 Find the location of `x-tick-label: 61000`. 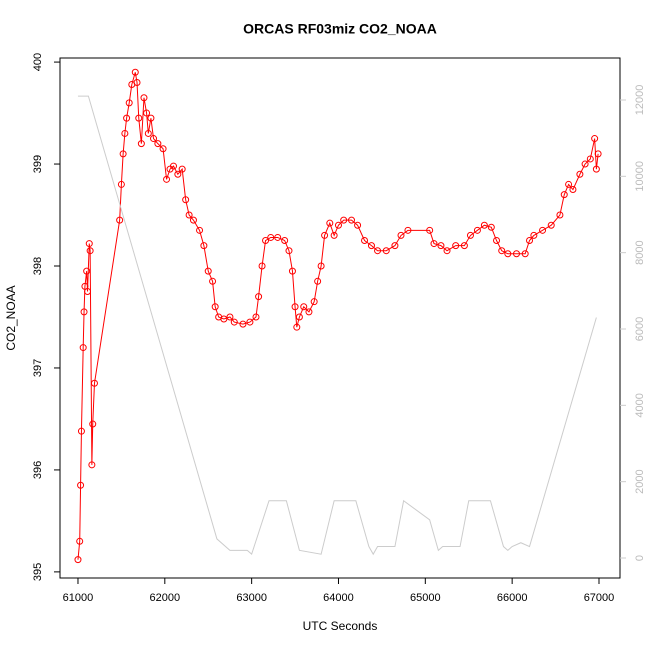

x-tick-label: 61000 is located at coordinates (78, 598).